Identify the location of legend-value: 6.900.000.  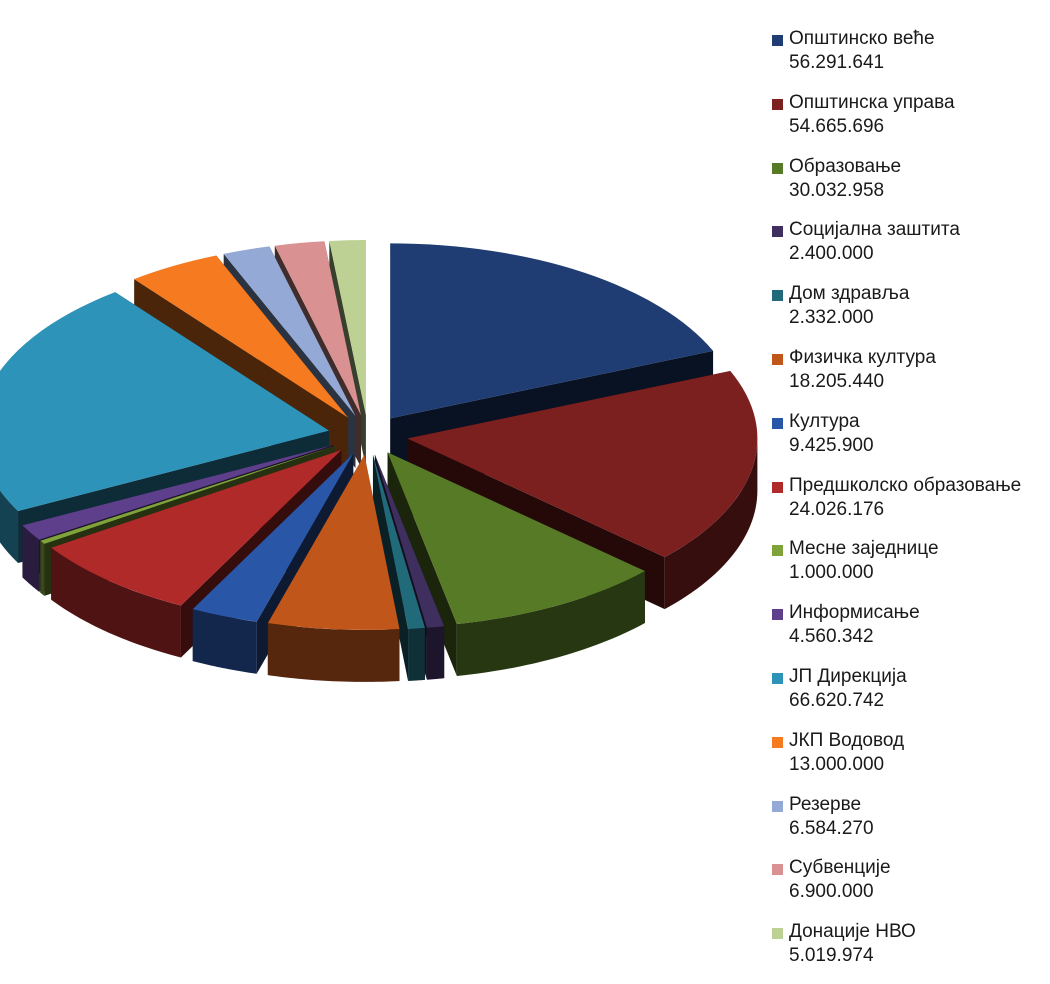
(831, 892).